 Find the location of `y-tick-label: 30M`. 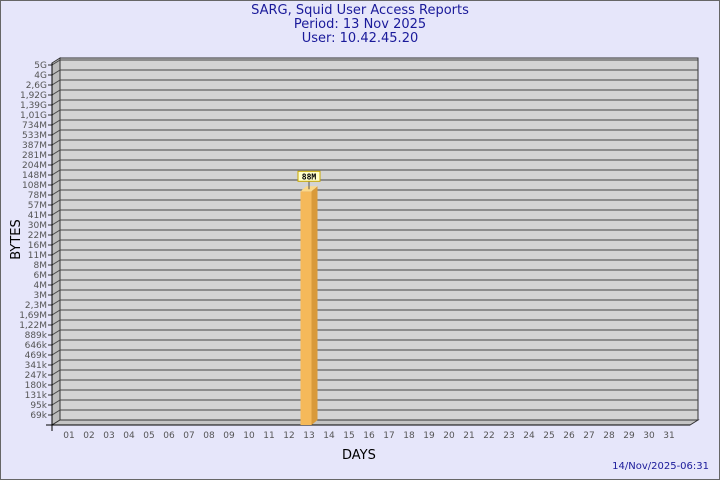

y-tick-label: 30M is located at coordinates (37, 226).